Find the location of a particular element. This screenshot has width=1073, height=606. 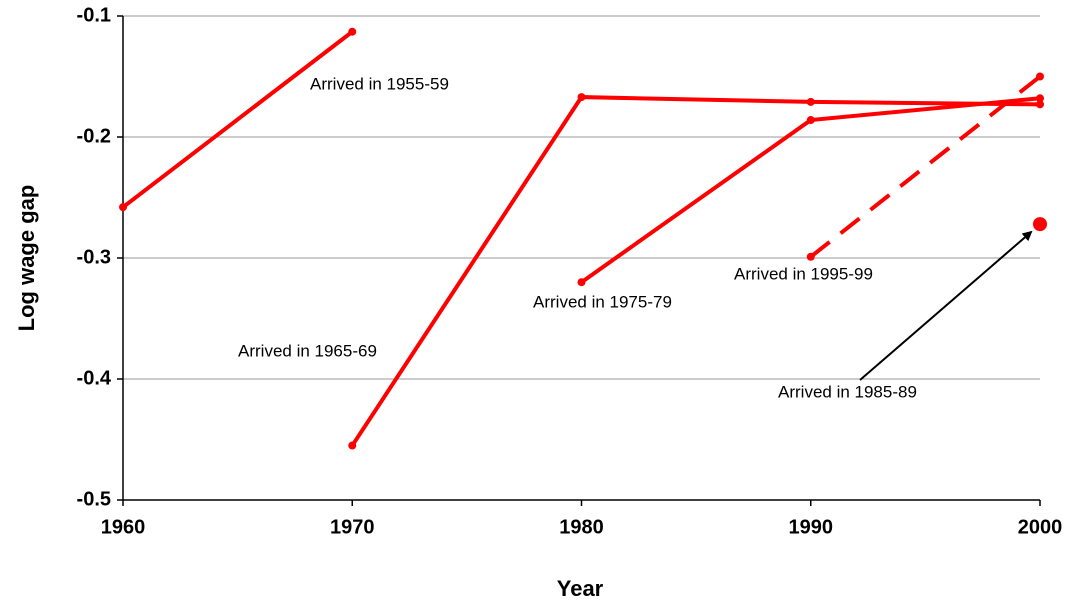

series-label: Arrived in 1965-69 is located at coordinates (307, 350).